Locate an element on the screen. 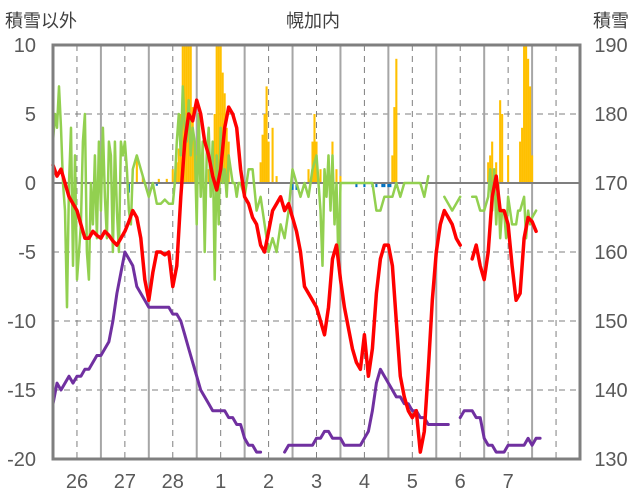 The height and width of the screenshot is (501, 636). right-axis-title: 積雪 is located at coordinates (611, 21).